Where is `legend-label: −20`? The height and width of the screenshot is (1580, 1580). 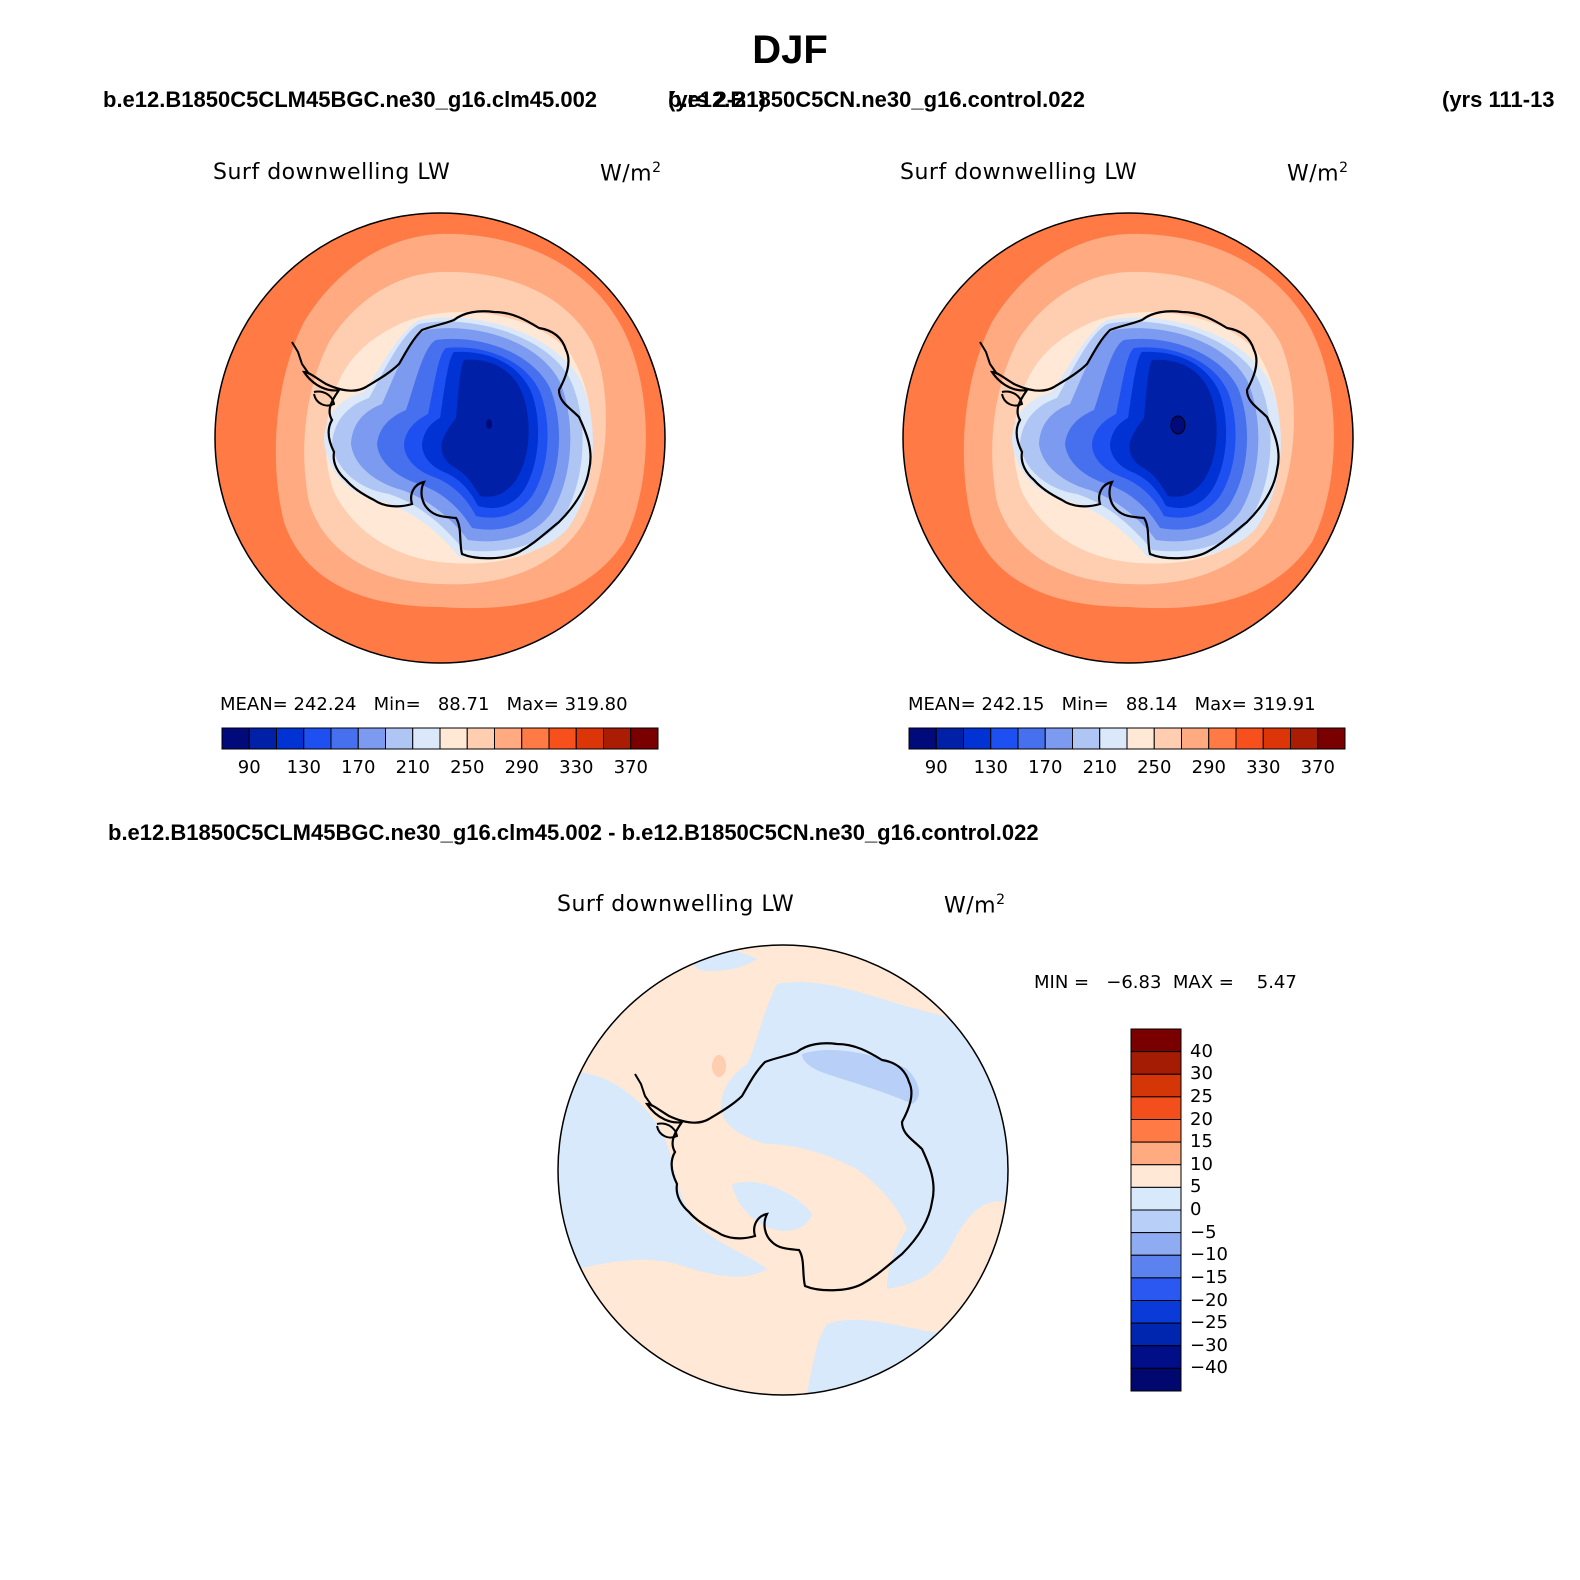 legend-label: −20 is located at coordinates (1209, 1300).